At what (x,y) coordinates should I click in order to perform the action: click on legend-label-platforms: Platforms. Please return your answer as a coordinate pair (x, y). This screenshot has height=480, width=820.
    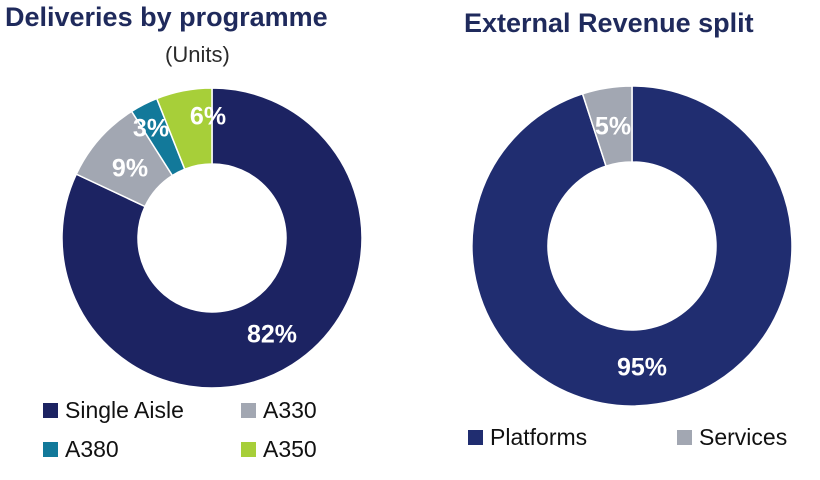
    Looking at the image, I should click on (539, 437).